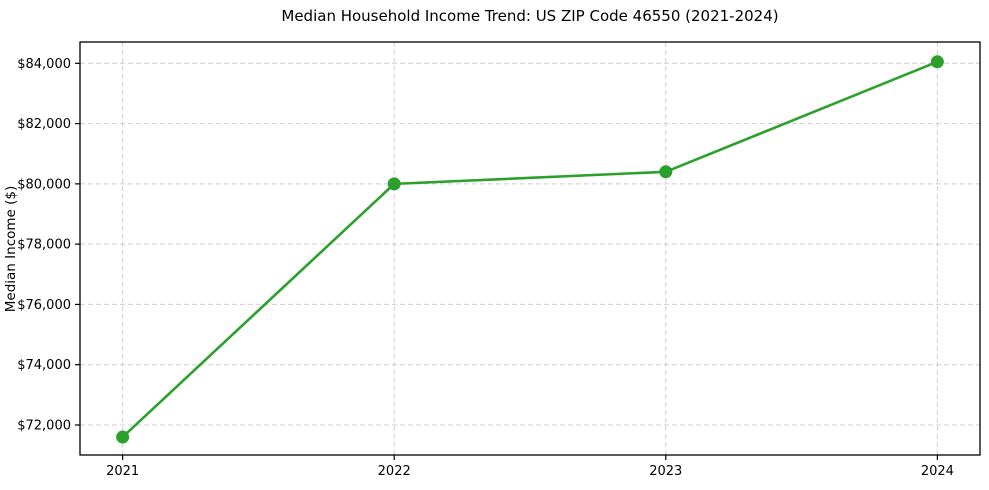 This screenshot has height=490, width=989. I want to click on y-tick-label: $74,000, so click(44, 365).